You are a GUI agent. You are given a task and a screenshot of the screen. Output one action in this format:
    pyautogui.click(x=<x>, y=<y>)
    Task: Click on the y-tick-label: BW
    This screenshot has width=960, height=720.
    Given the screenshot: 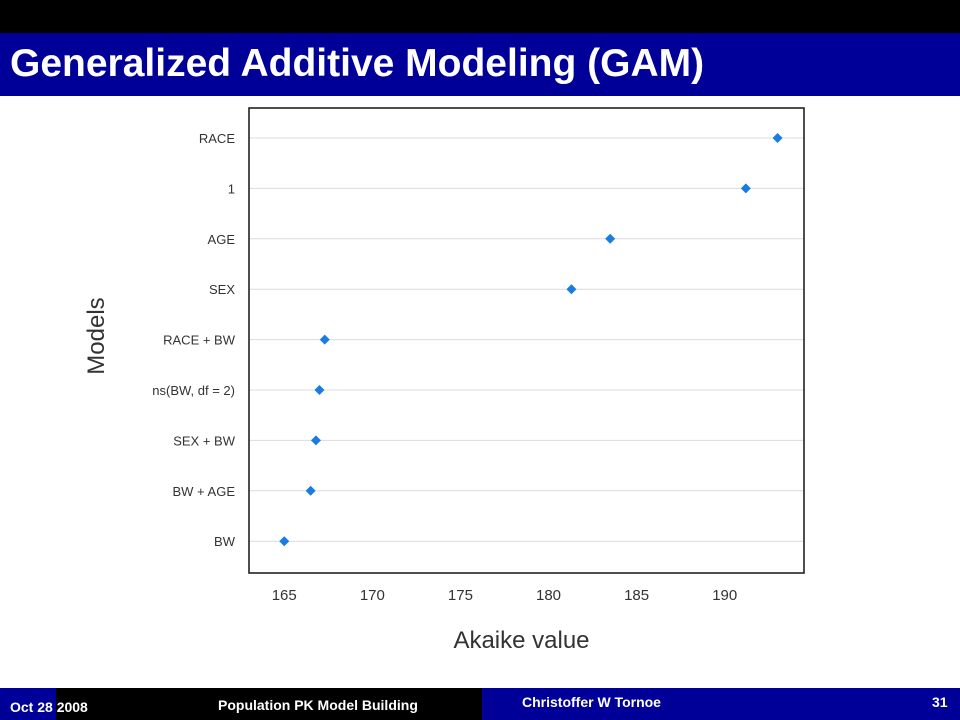 What is the action you would take?
    pyautogui.click(x=225, y=541)
    